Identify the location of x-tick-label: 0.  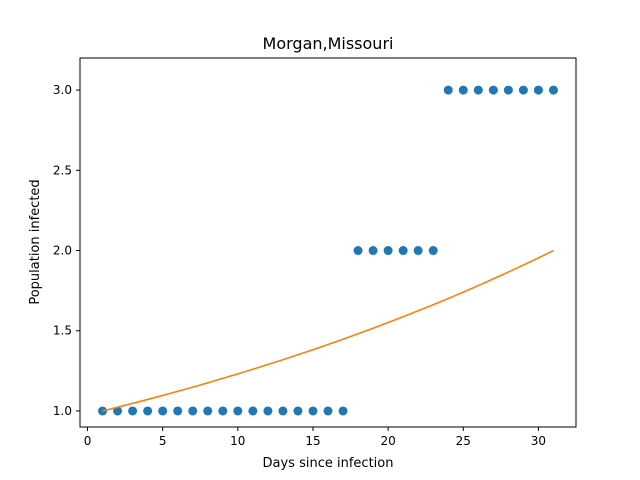
(88, 441).